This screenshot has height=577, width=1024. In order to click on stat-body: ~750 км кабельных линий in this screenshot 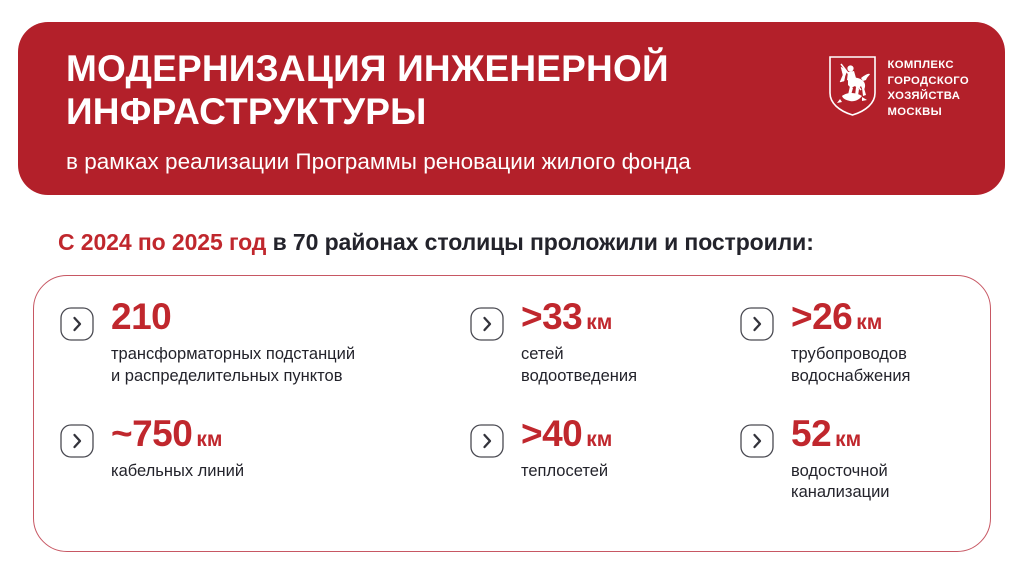, I will do `click(177, 449)`.